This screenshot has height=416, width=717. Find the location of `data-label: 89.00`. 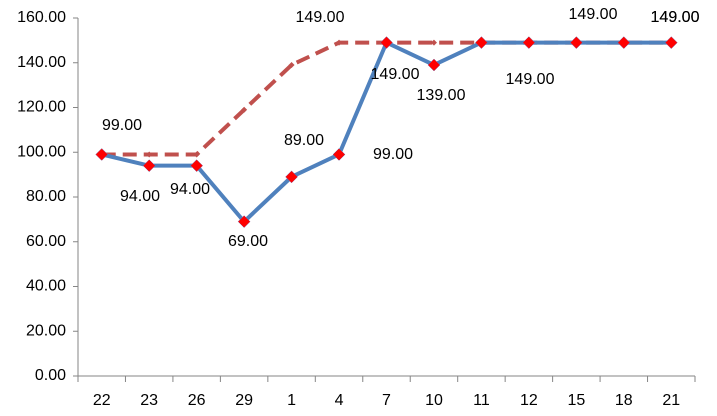

data-label: 89.00 is located at coordinates (304, 140).